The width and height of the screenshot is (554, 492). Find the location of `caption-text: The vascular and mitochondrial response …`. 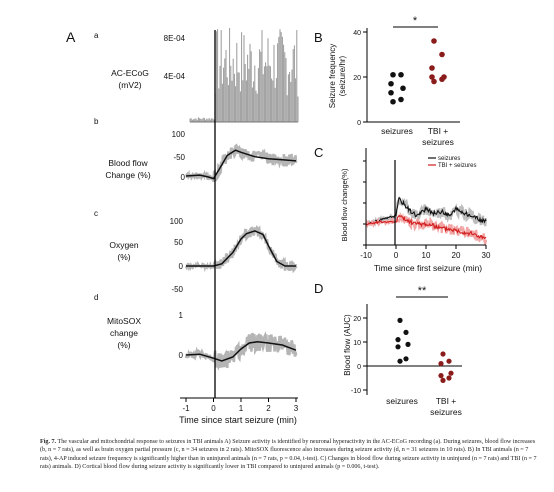

caption-text: The vascular and mitochondrial response … is located at coordinates (288, 454).